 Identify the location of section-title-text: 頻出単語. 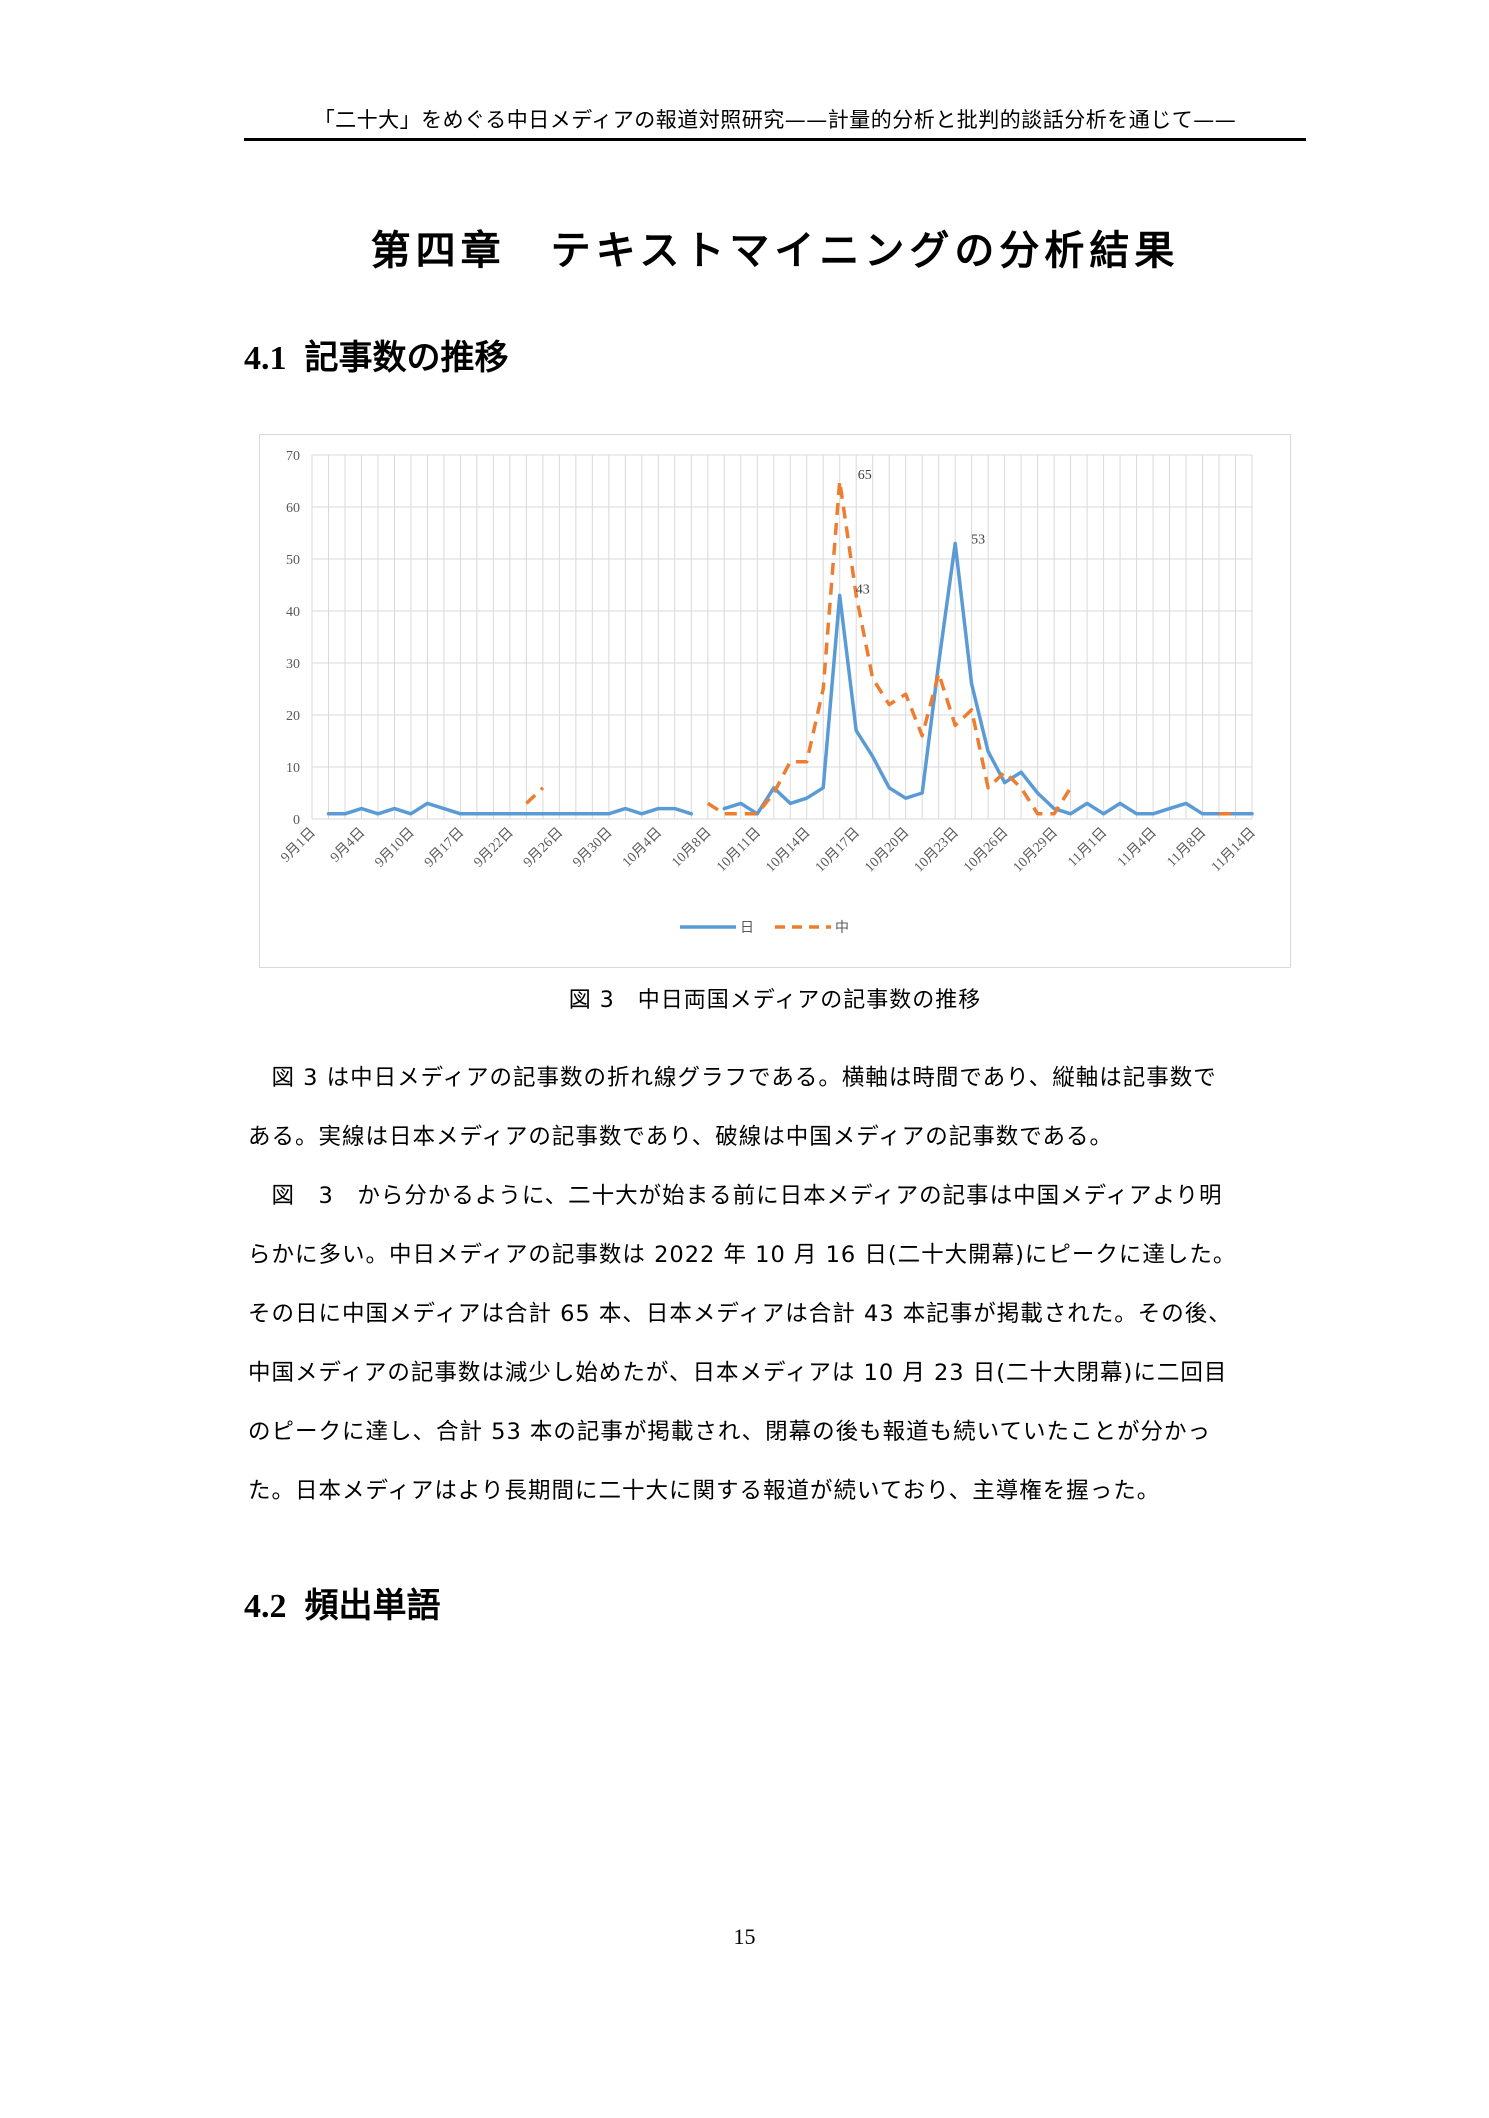
(372, 1606).